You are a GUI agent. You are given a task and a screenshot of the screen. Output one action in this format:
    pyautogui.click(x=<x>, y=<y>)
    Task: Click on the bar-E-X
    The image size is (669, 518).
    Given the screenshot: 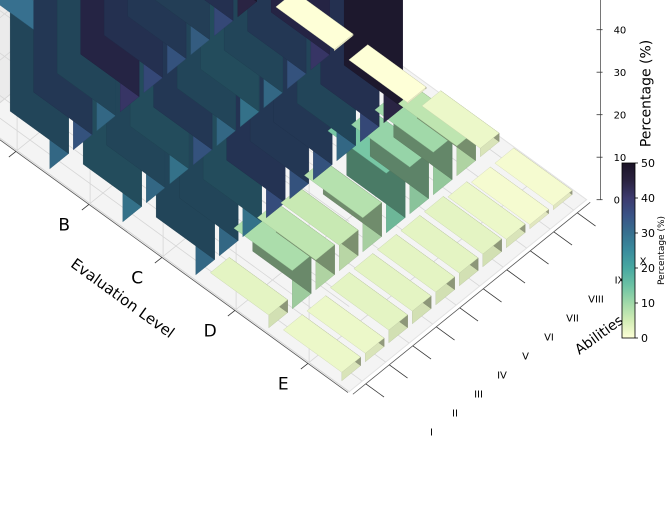 What is the action you would take?
    pyautogui.click(x=533, y=179)
    